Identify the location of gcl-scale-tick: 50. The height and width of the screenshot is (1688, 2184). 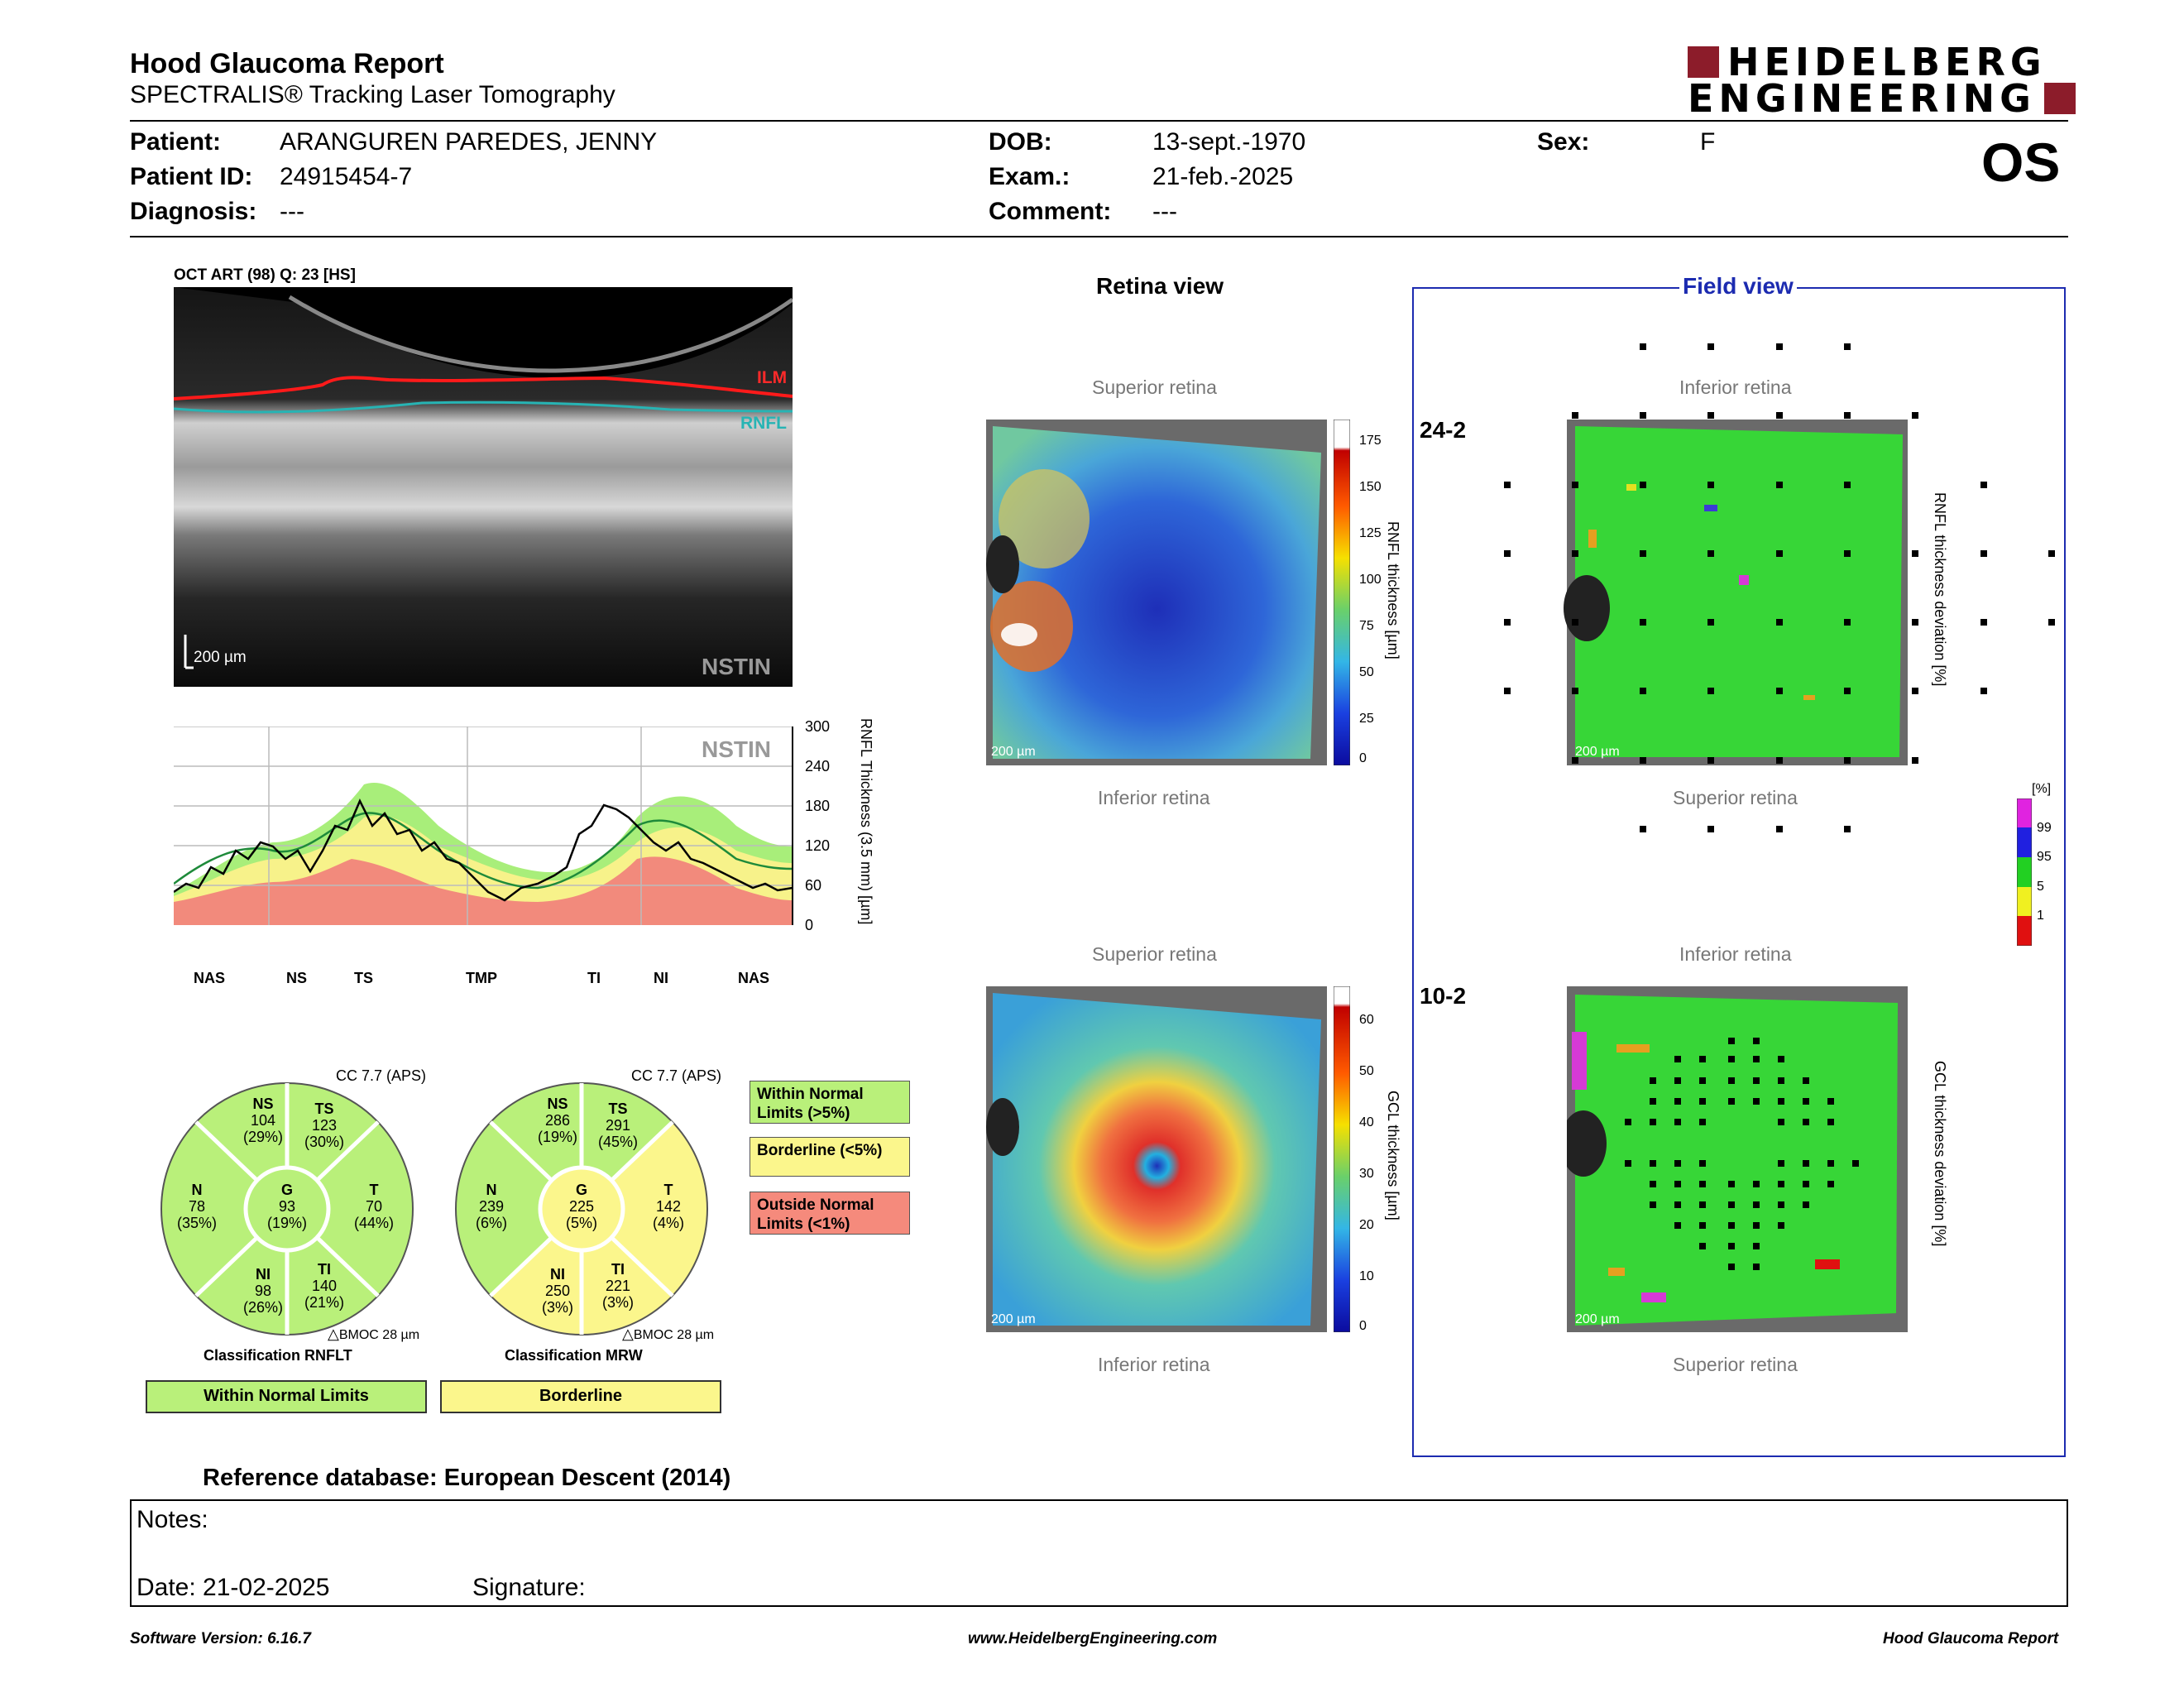
(1366, 1071).